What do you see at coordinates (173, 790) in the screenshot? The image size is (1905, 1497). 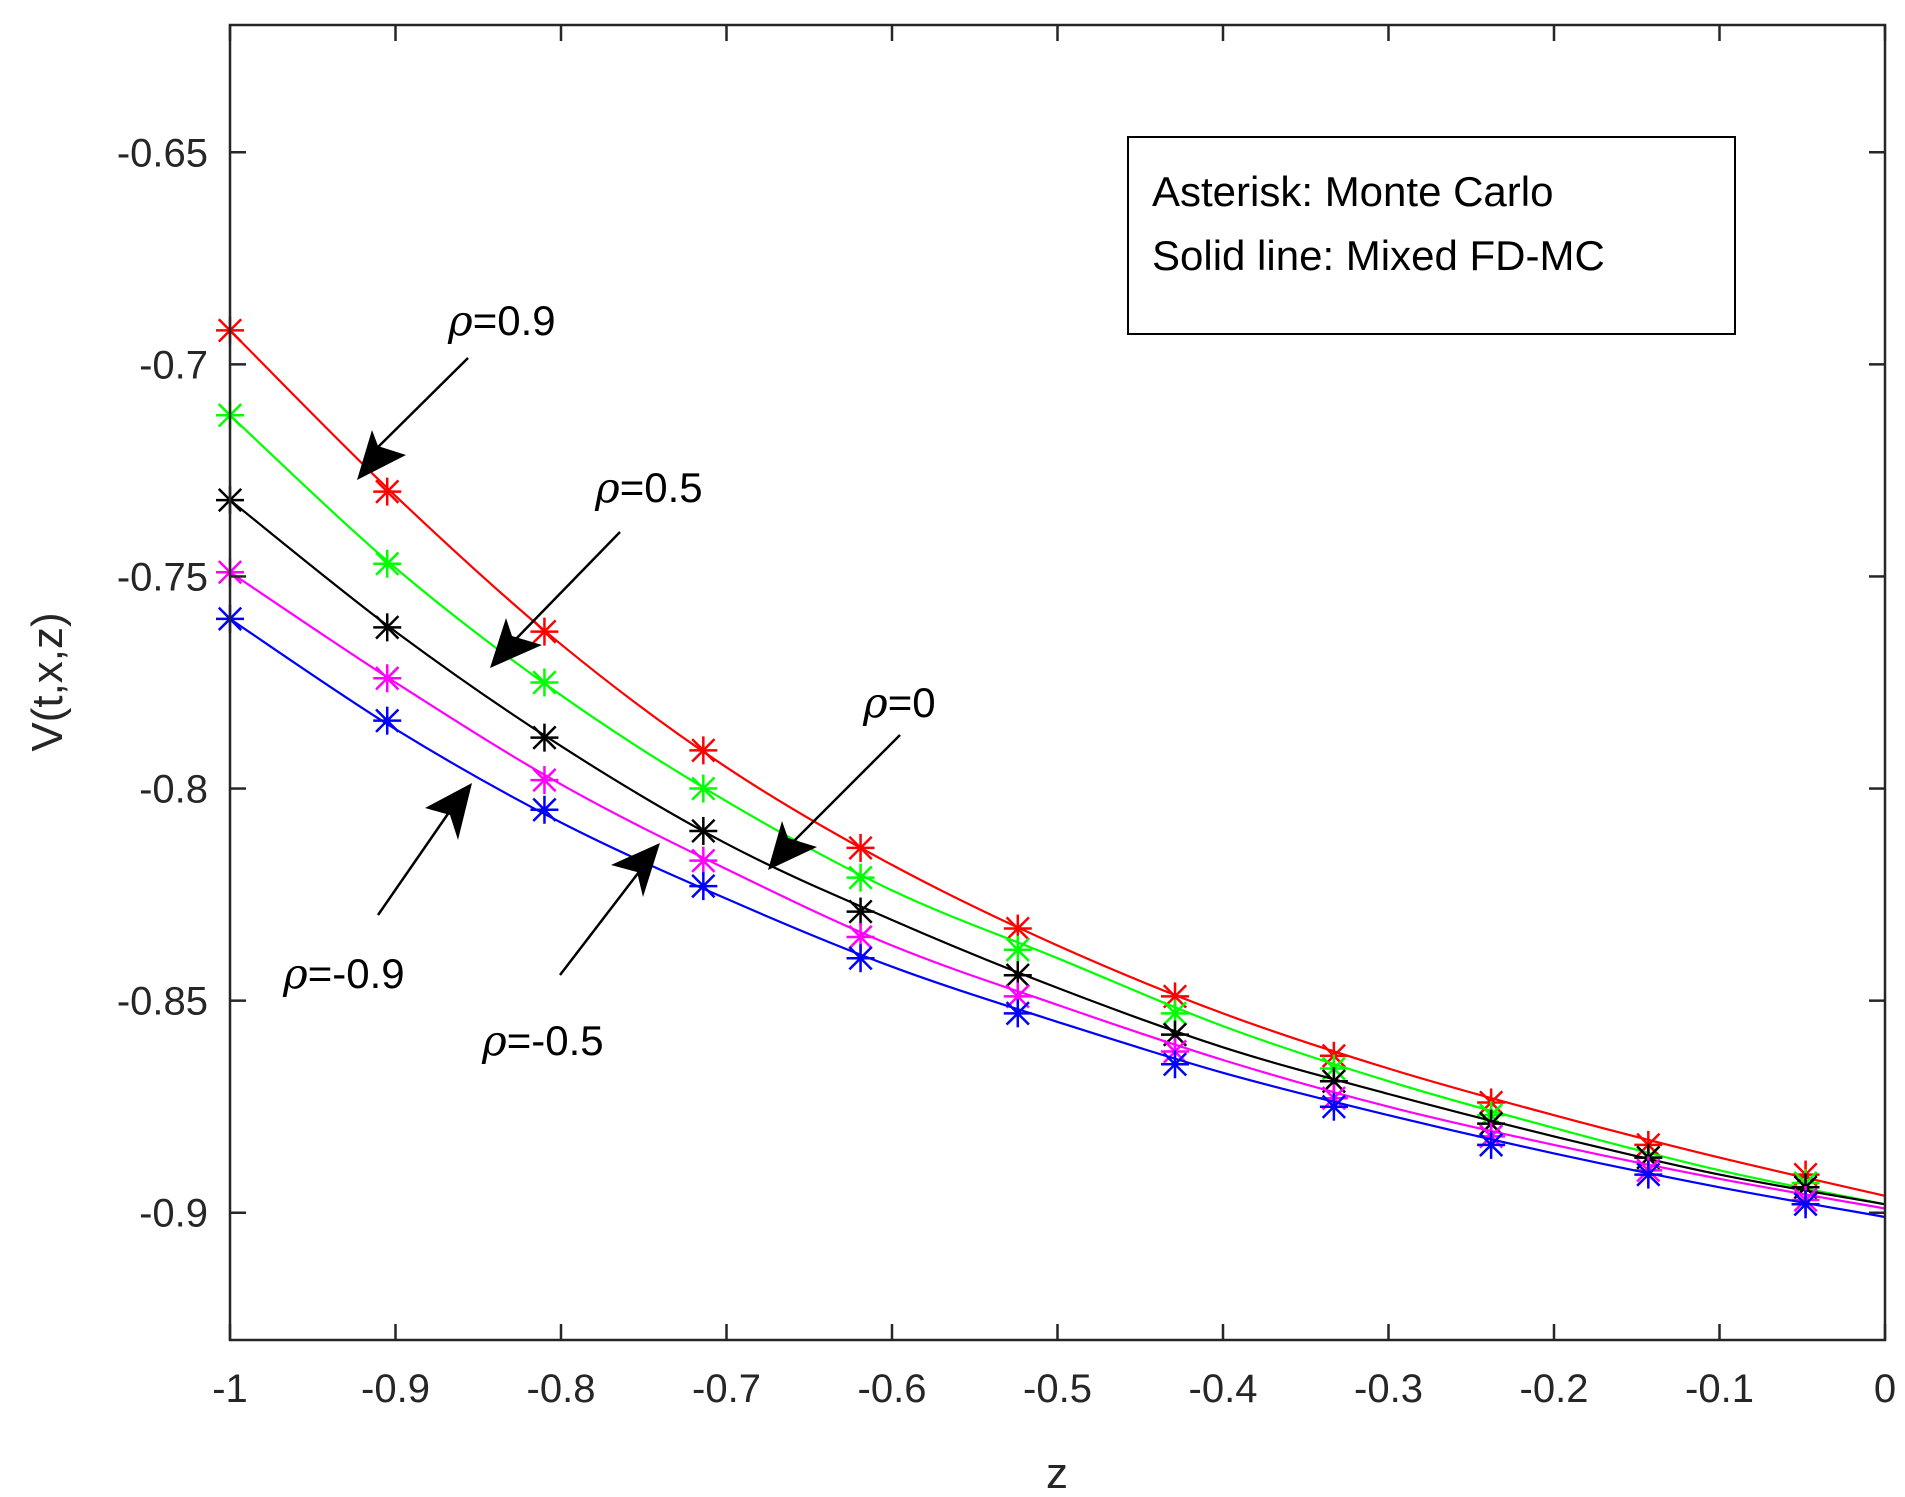 I see `y-tick-label: -0.8` at bounding box center [173, 790].